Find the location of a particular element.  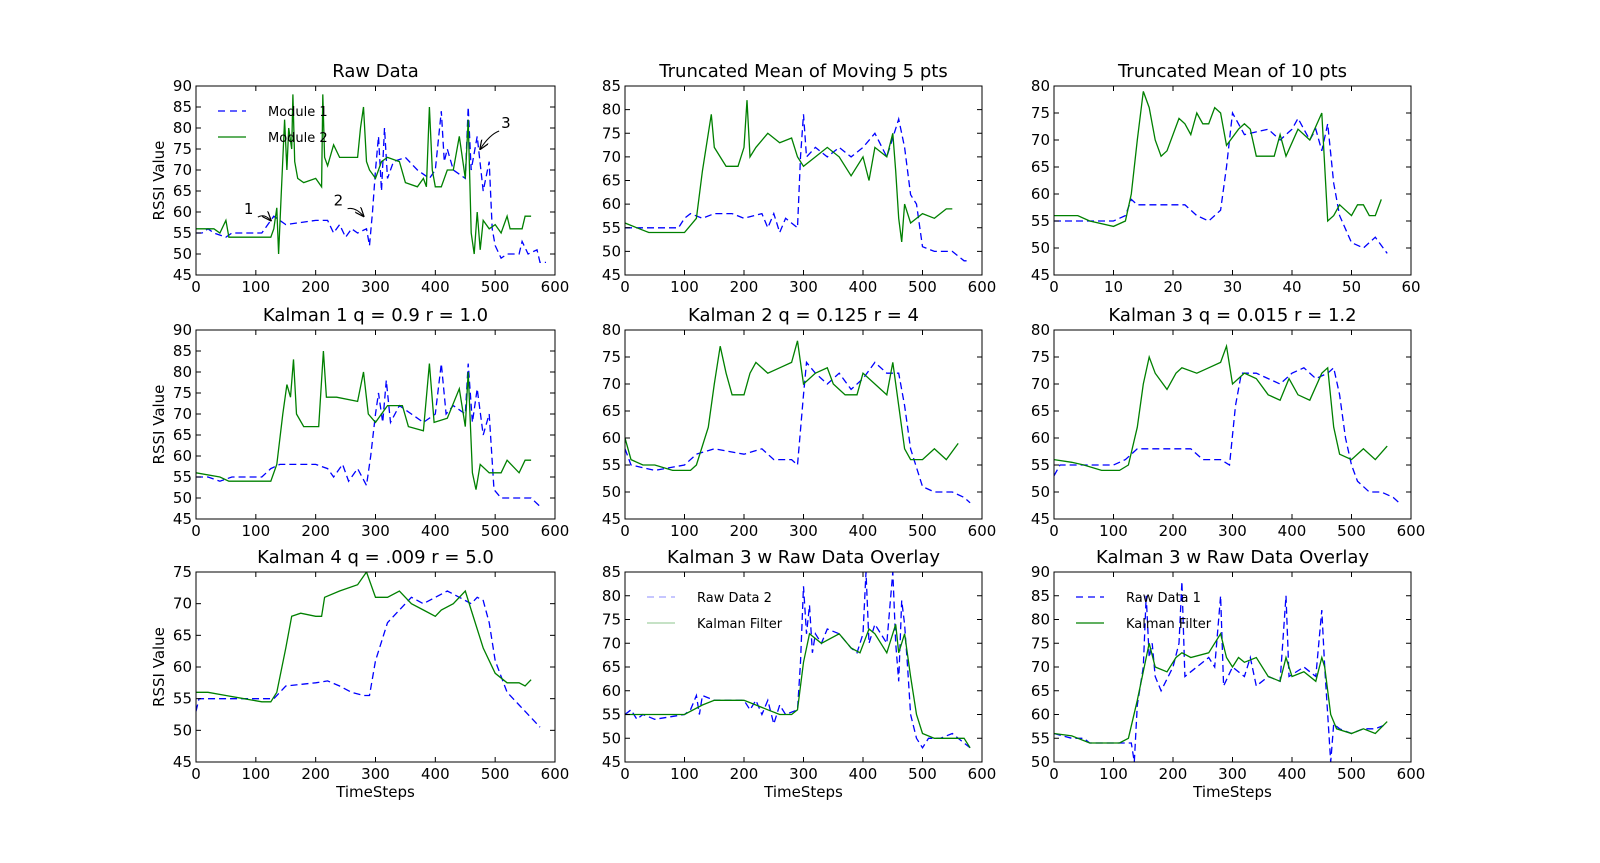

legend-label: Module 2 is located at coordinates (298, 138).